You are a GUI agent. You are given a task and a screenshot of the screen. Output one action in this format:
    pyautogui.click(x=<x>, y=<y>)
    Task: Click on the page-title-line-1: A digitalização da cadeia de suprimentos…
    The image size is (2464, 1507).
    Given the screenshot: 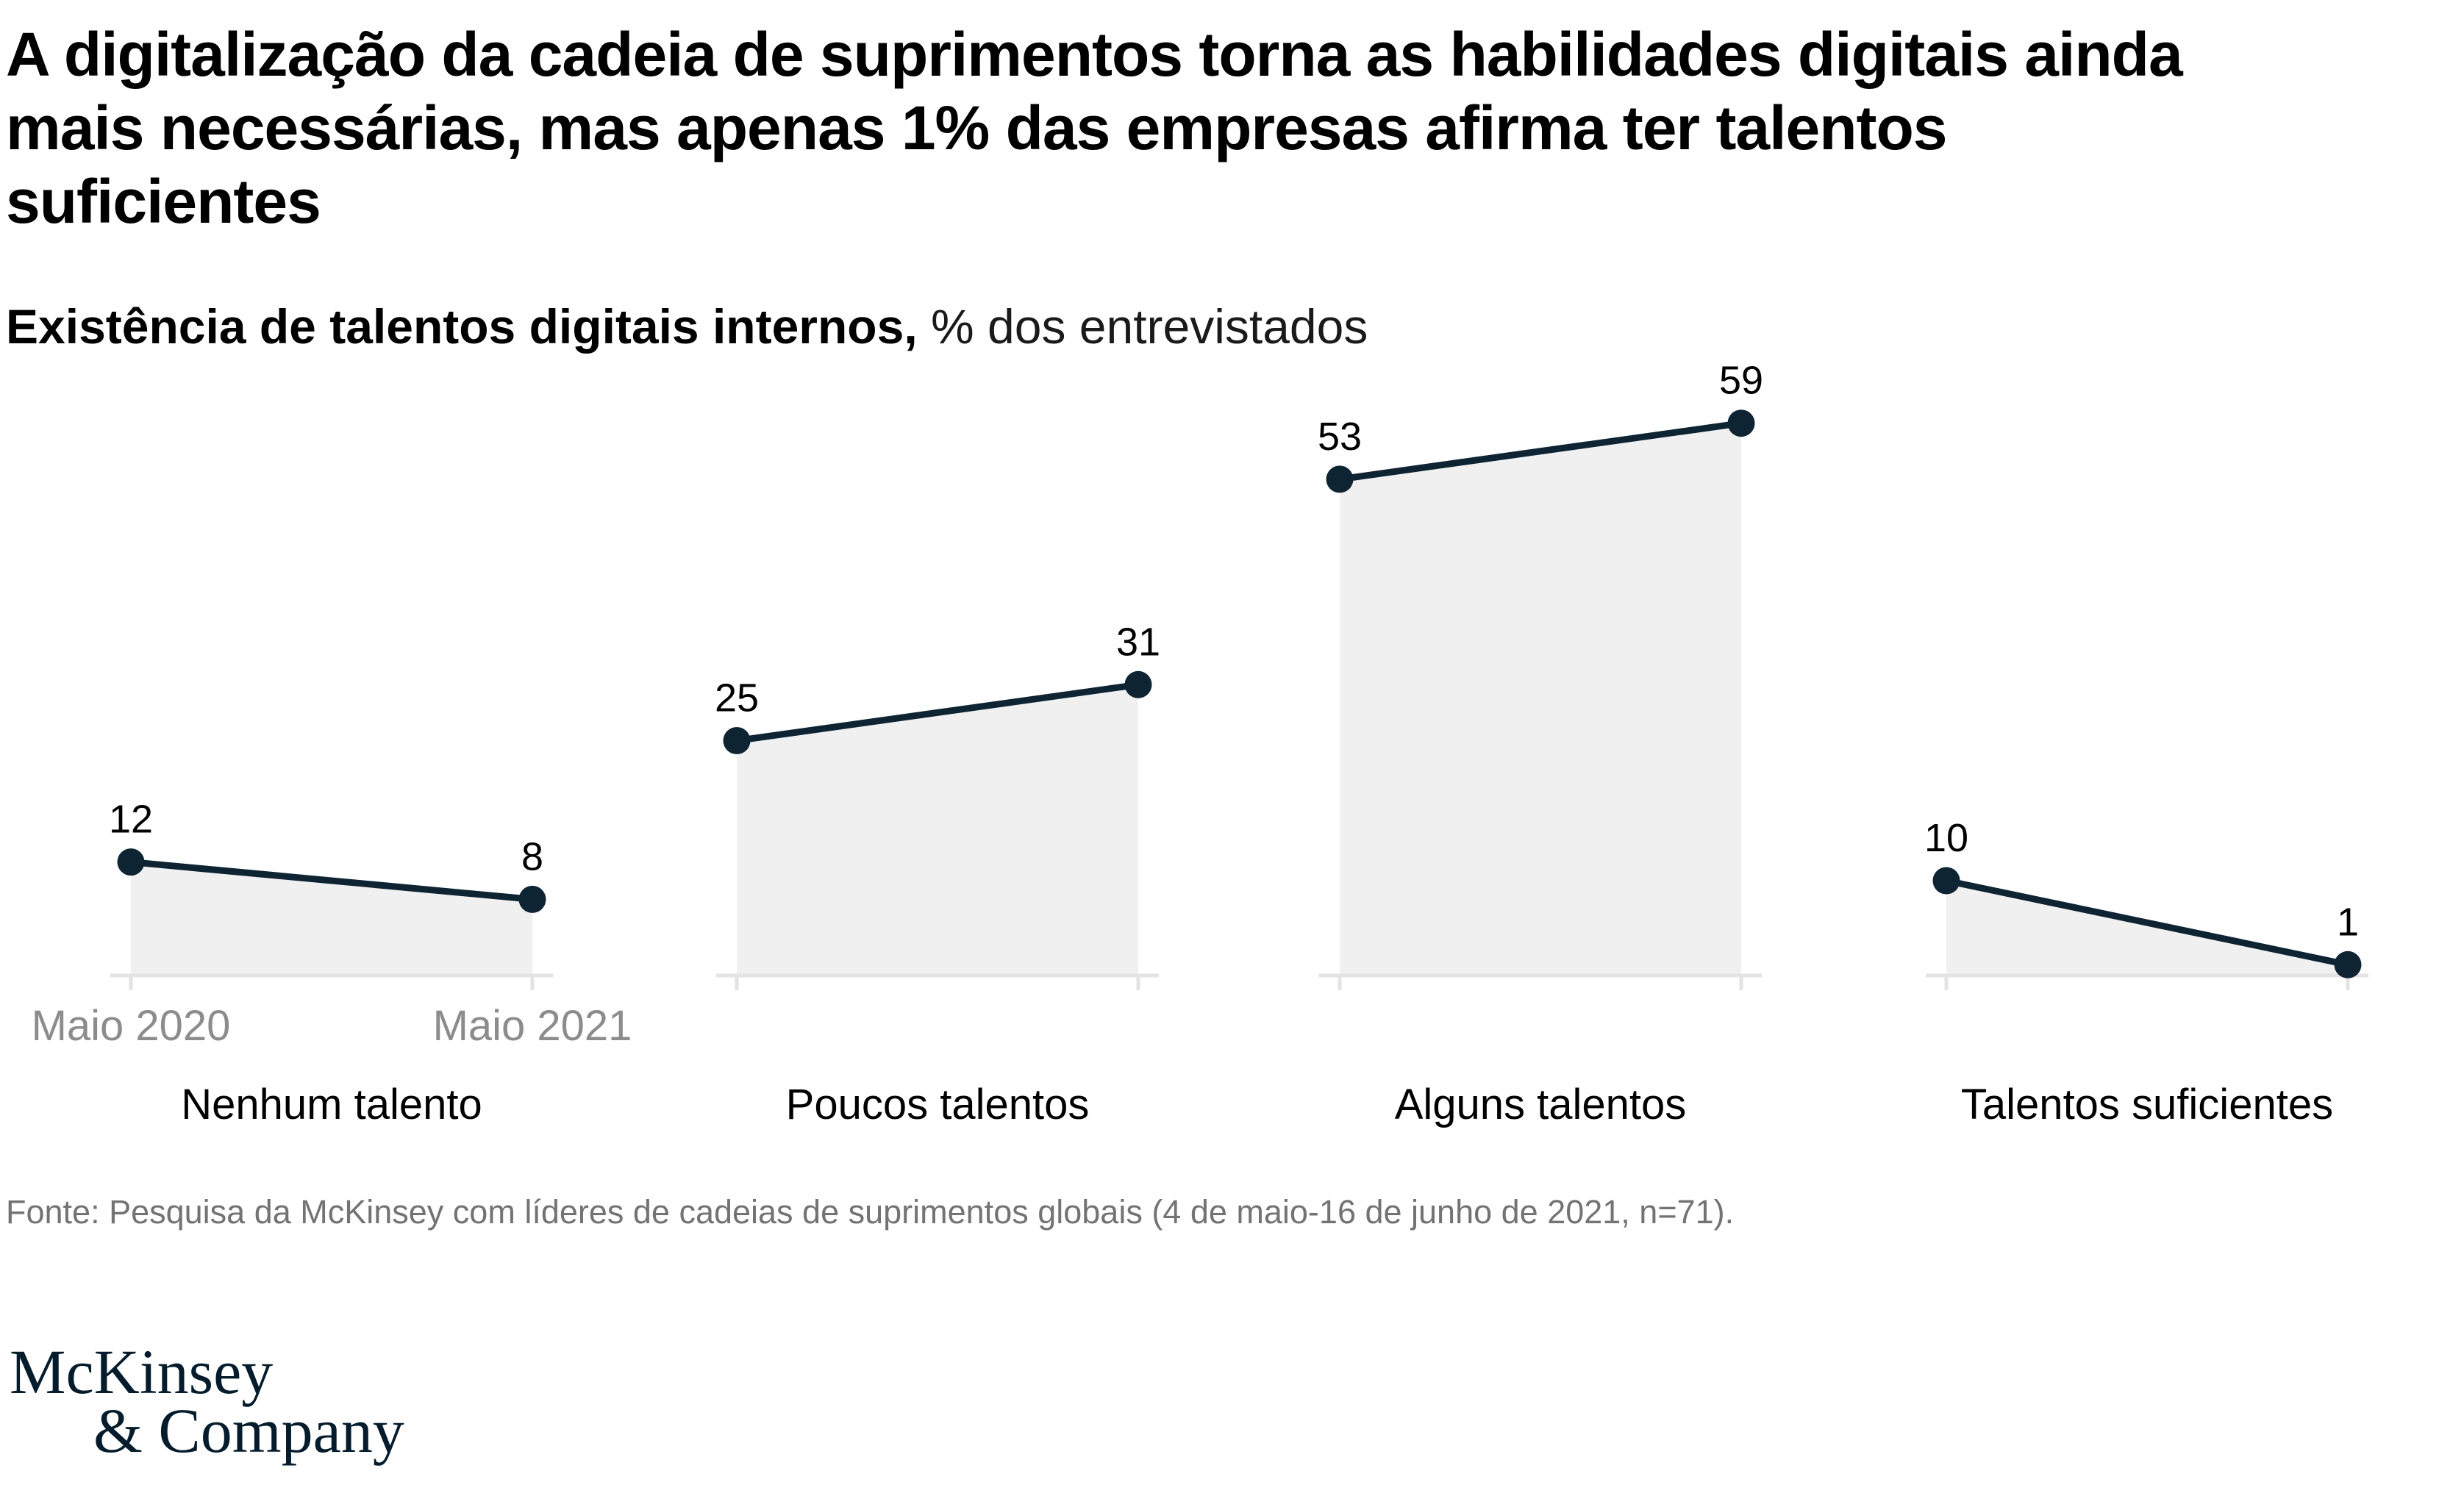 What is the action you would take?
    pyautogui.click(x=1094, y=54)
    